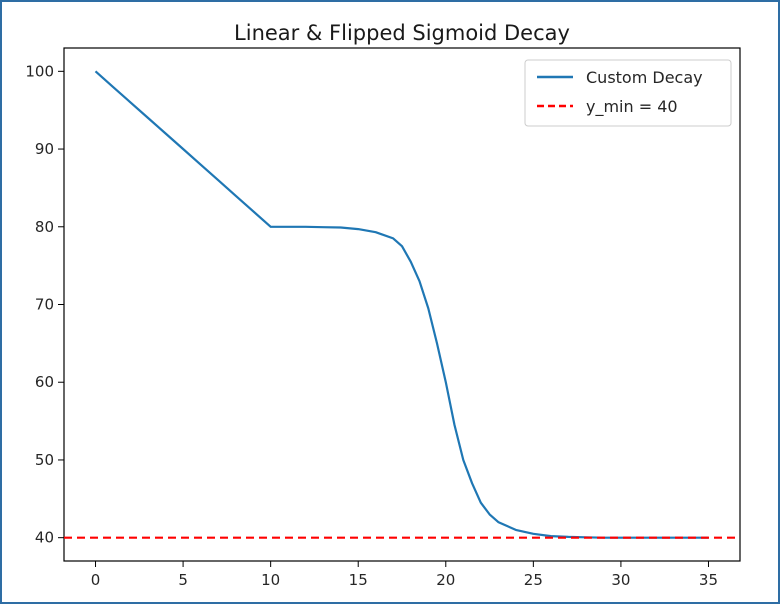 This screenshot has width=784, height=608. What do you see at coordinates (445, 580) in the screenshot?
I see `x-tick-label: 20` at bounding box center [445, 580].